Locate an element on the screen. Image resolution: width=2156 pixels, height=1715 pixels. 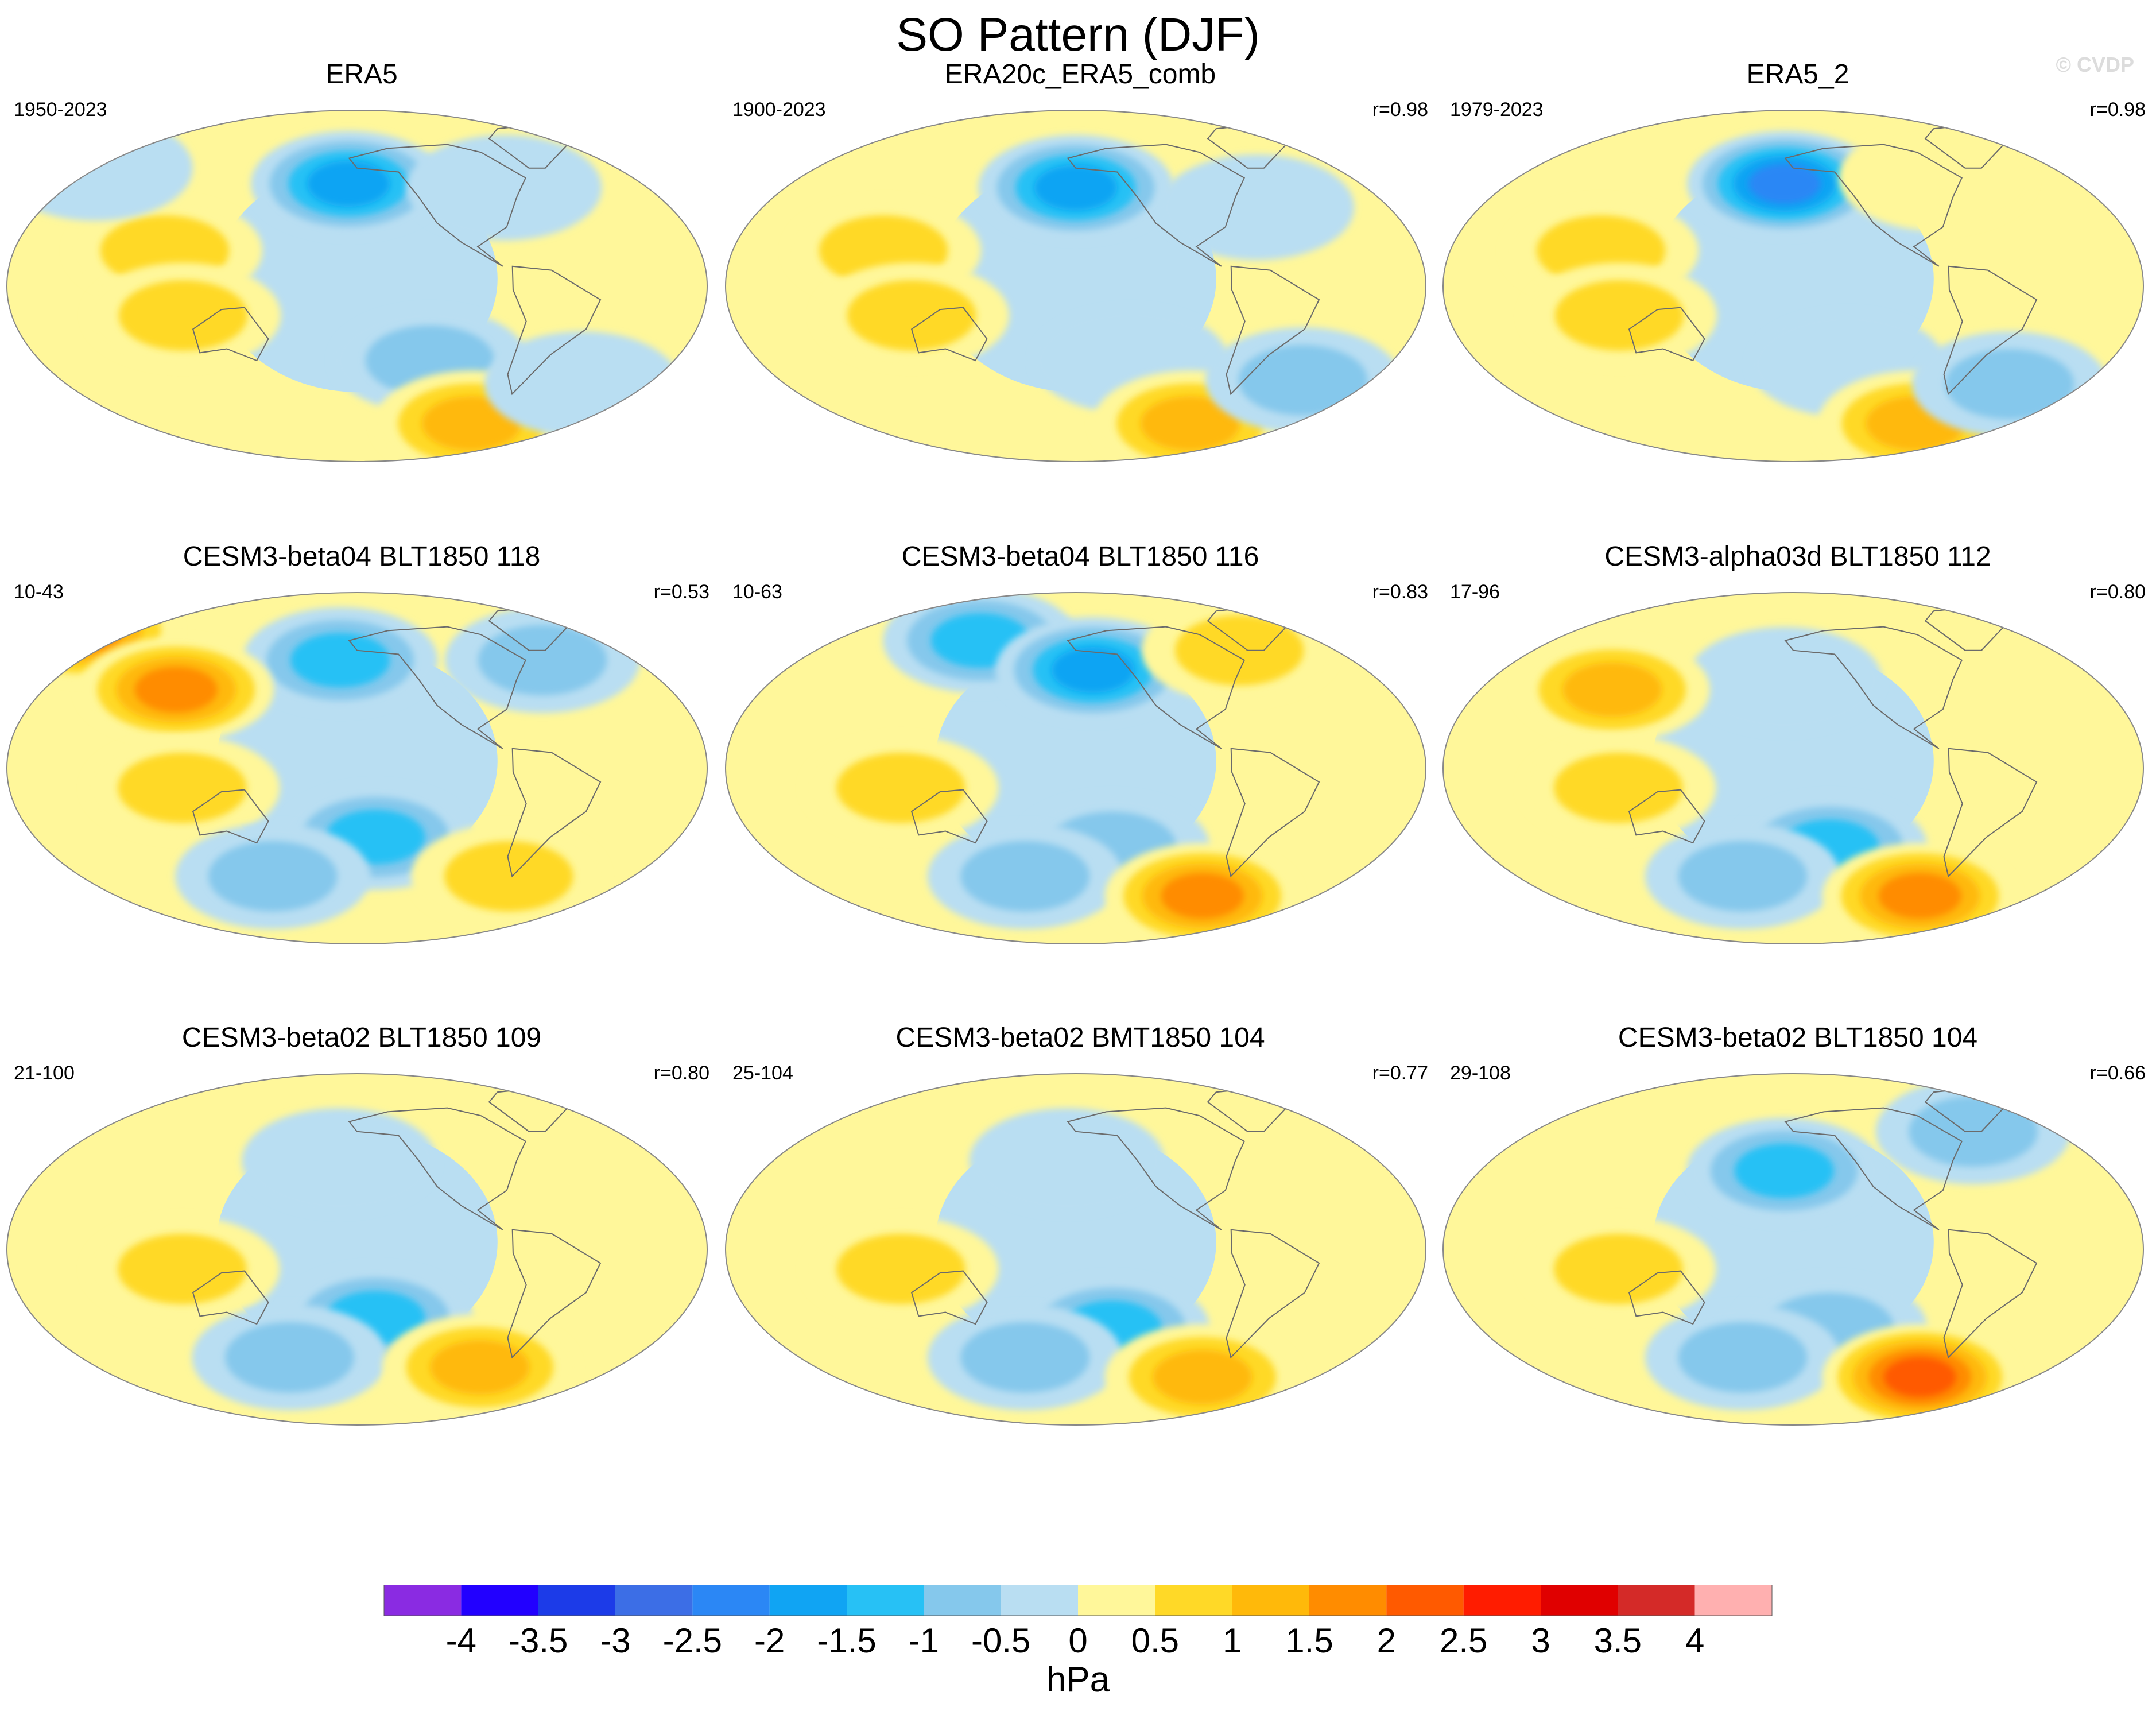
map-panel: ERA5_2 1979-2023 r=0.98 is located at coordinates (1798, 294).